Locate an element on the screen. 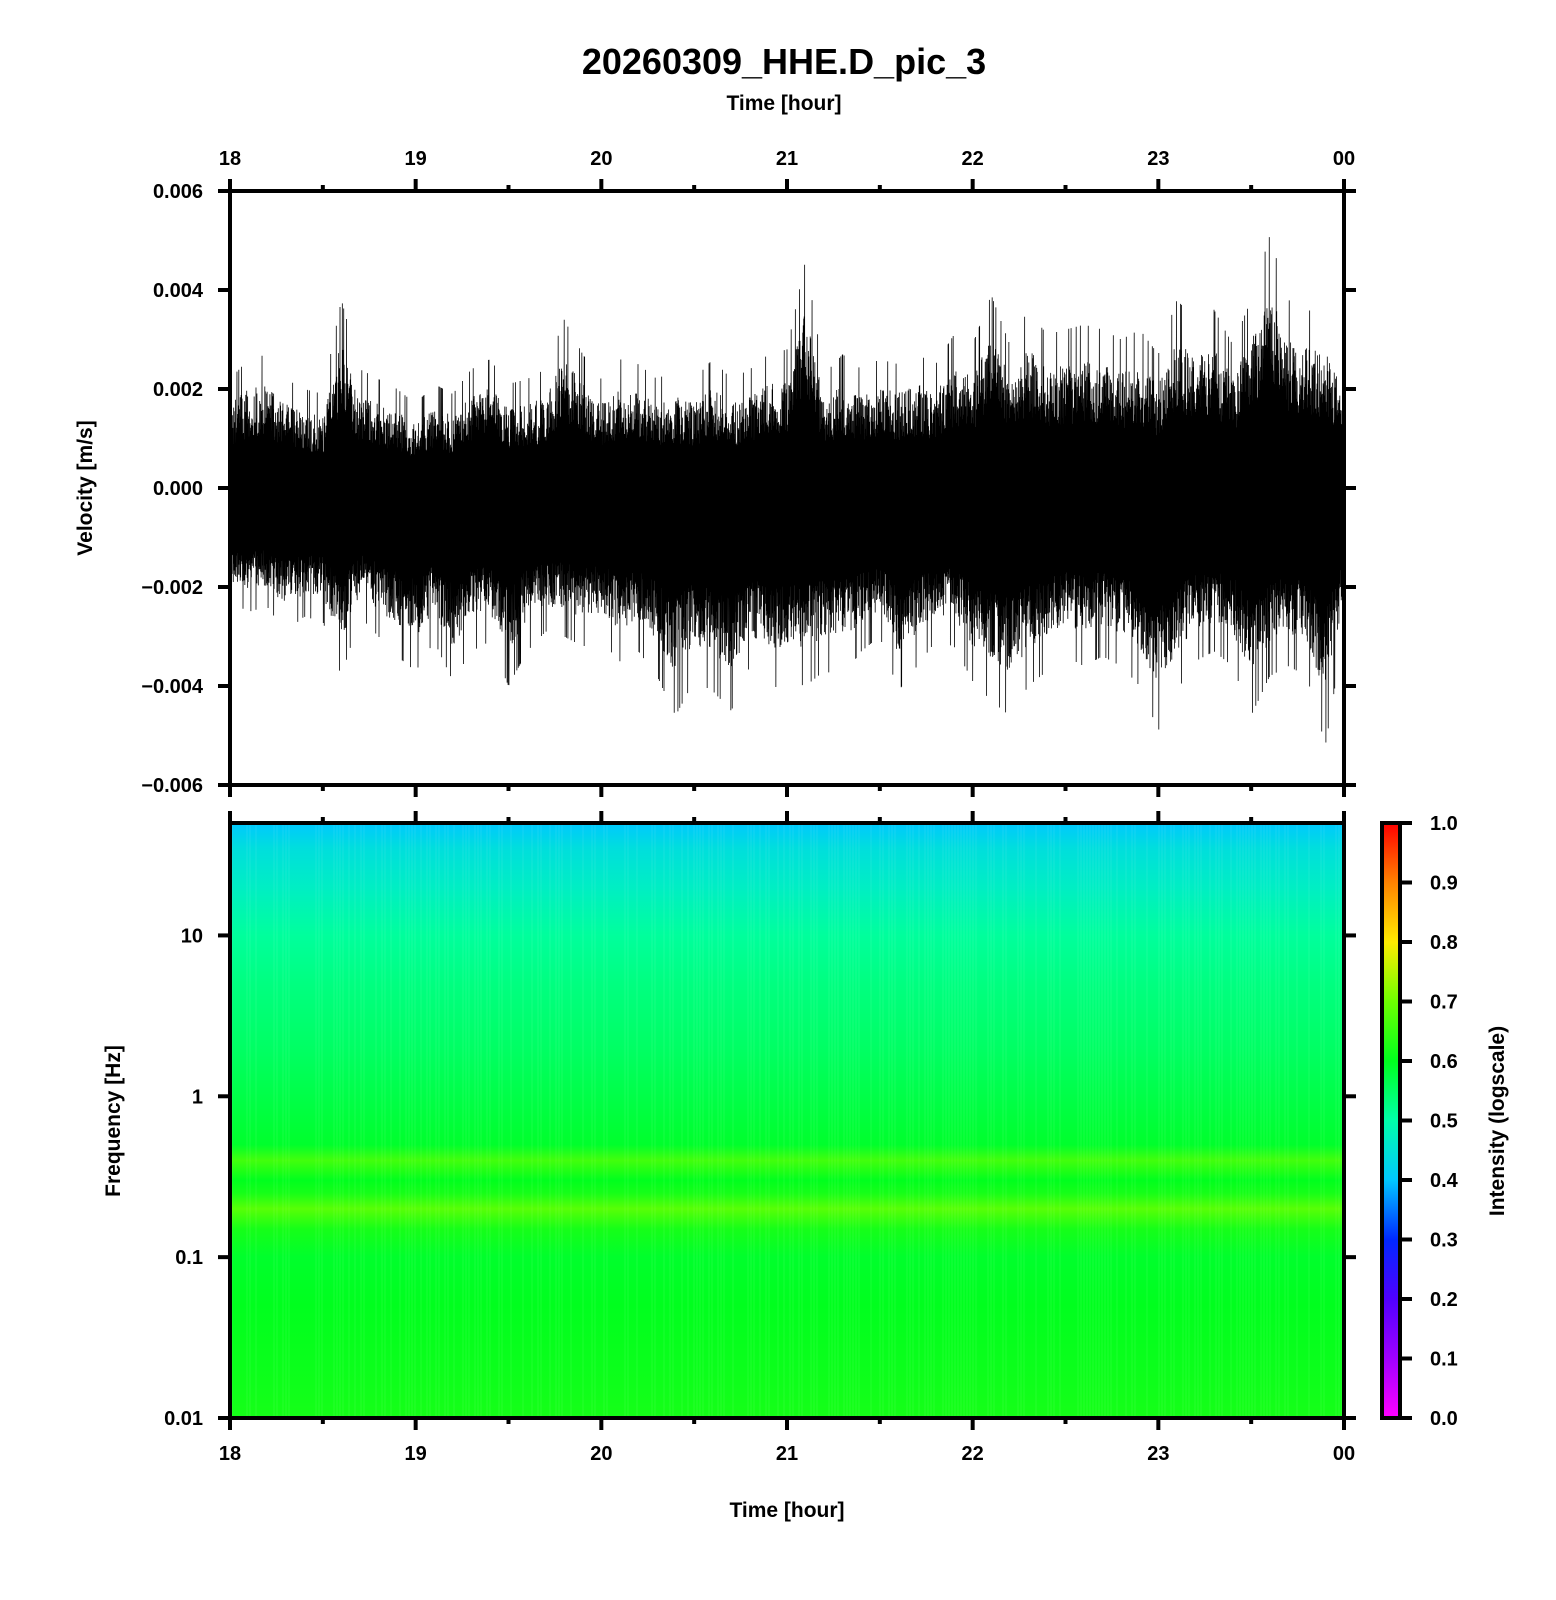  bottom-x-axis-label: Time [hour] is located at coordinates (786, 1510).